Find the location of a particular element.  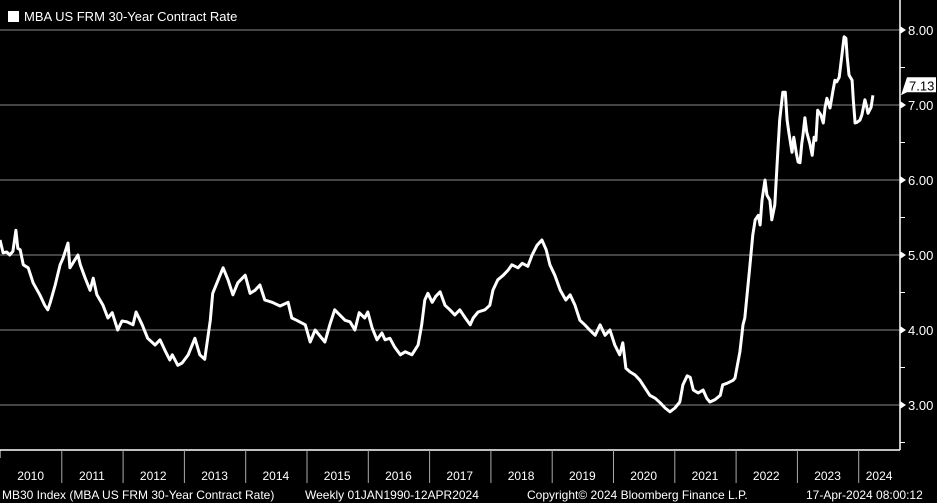

y-tick-label: 6.00 is located at coordinates (920, 180).